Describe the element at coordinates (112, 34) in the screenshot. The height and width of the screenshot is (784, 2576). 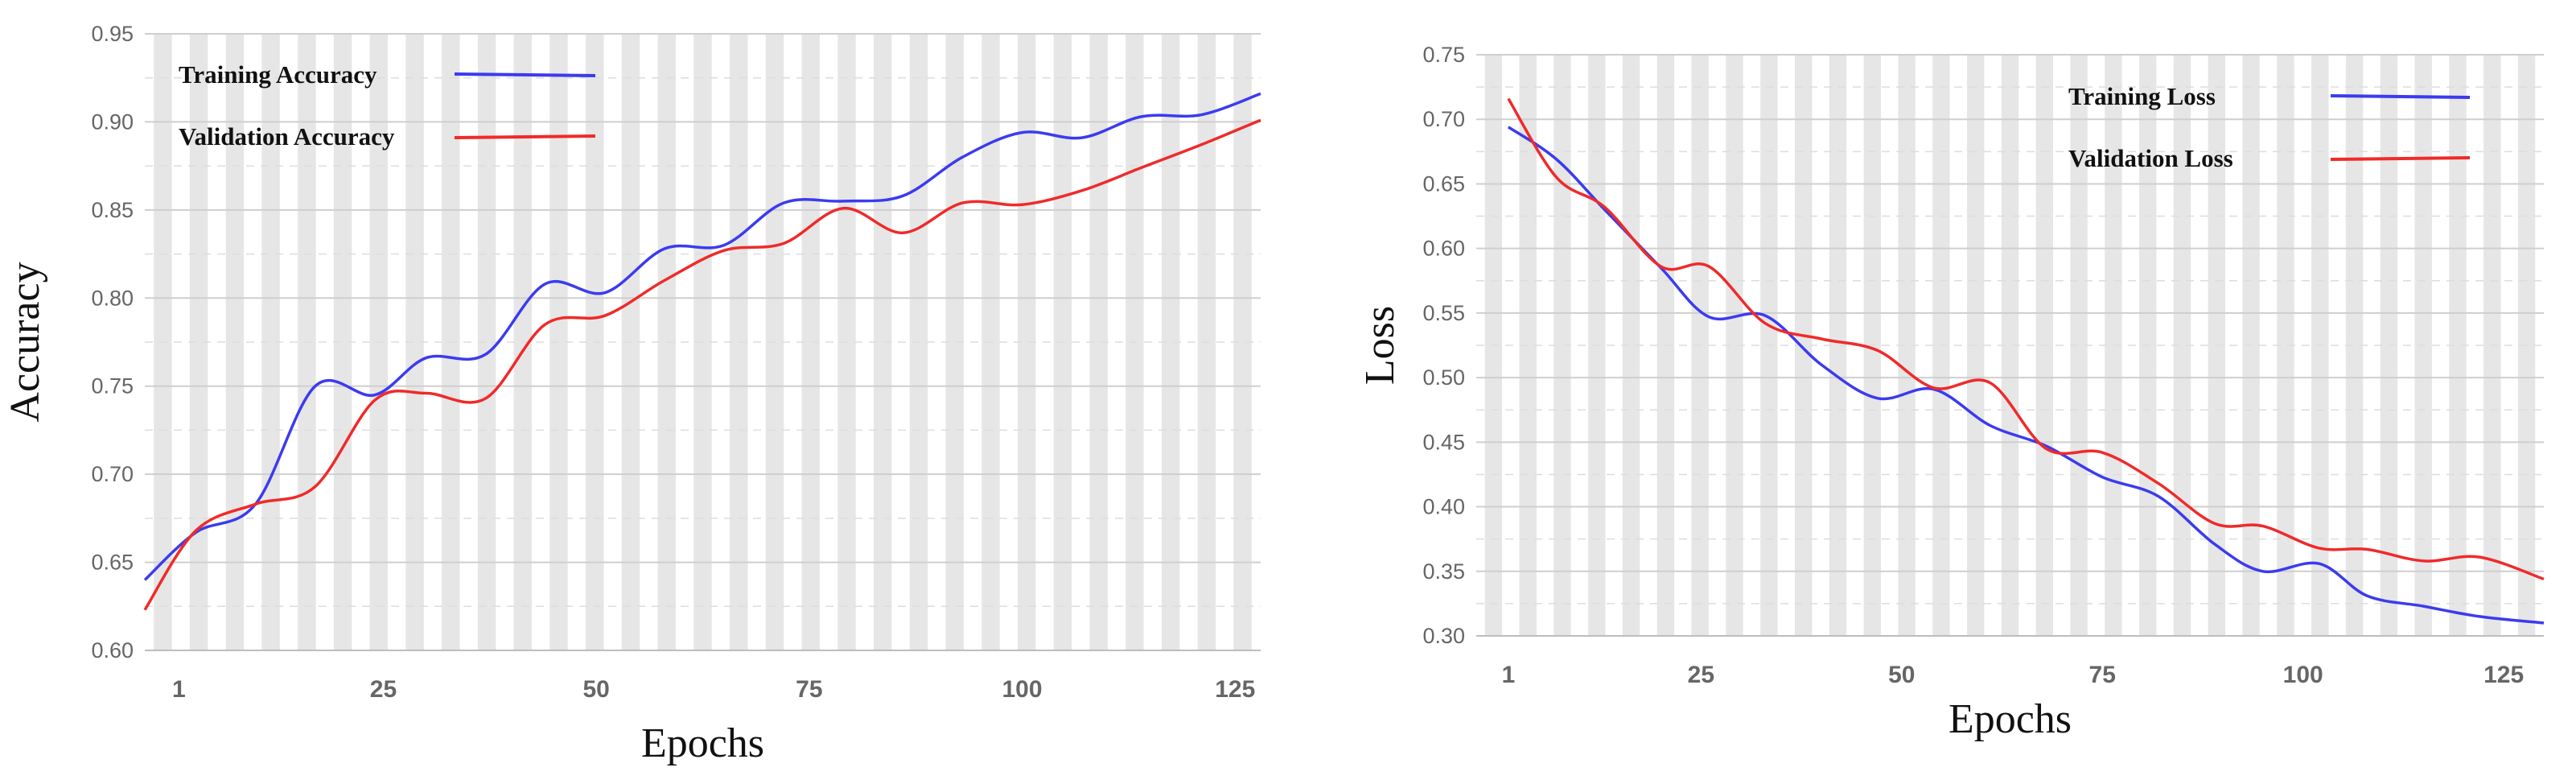
I see `y-tick-label: 0.95` at that location.